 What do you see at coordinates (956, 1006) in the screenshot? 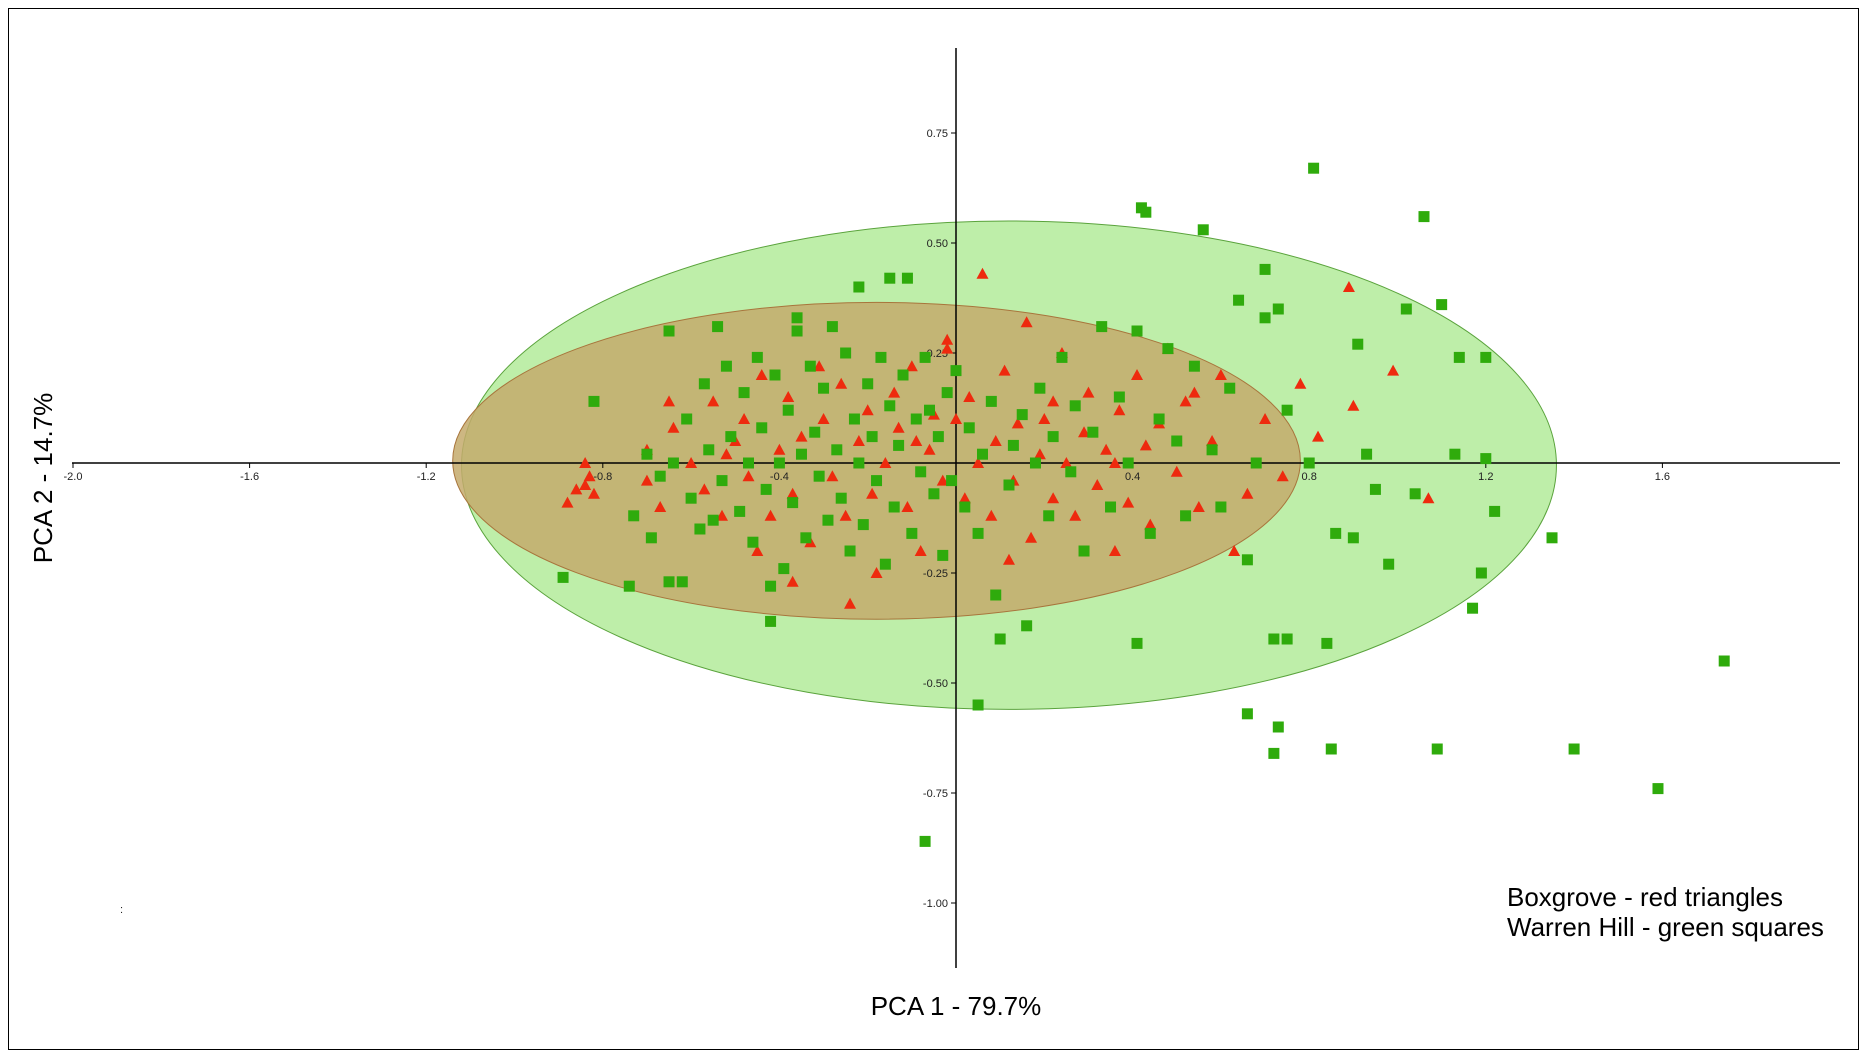
I see `x-axis-title: PCA 1 - 79.7%` at bounding box center [956, 1006].